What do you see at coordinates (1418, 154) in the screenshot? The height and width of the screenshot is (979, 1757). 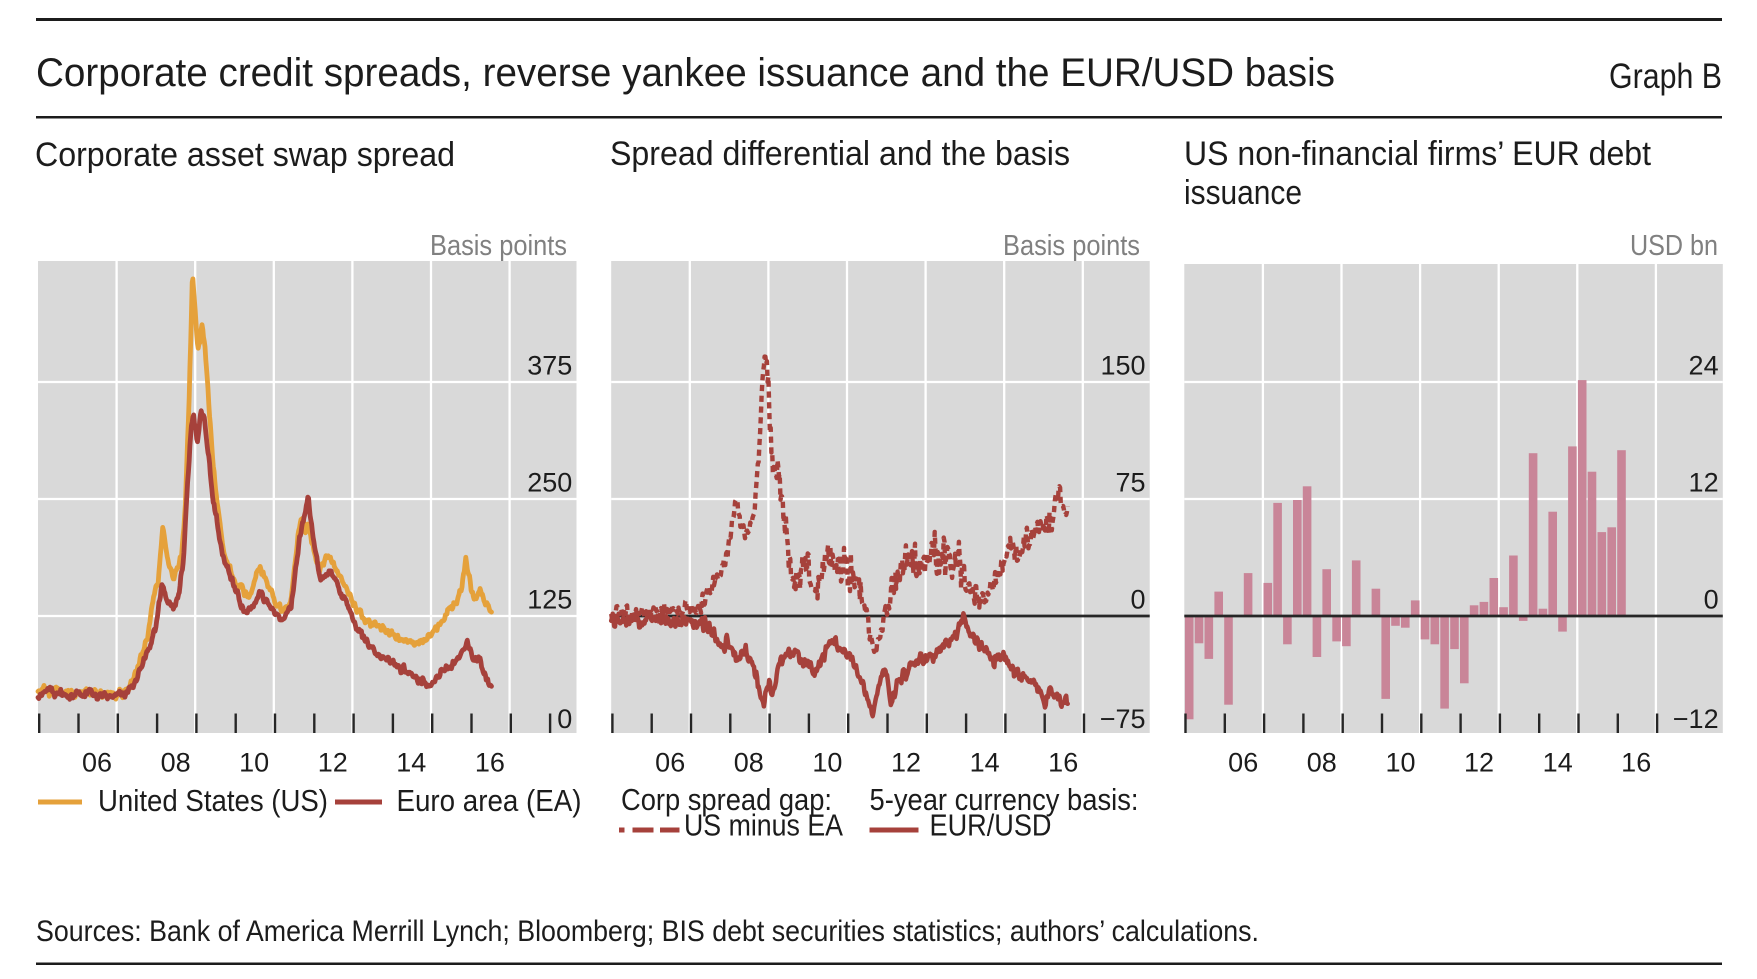 I see `svg-text:US non-financial firms’ EUR de: US non-financial firms’ EUR debt` at bounding box center [1418, 154].